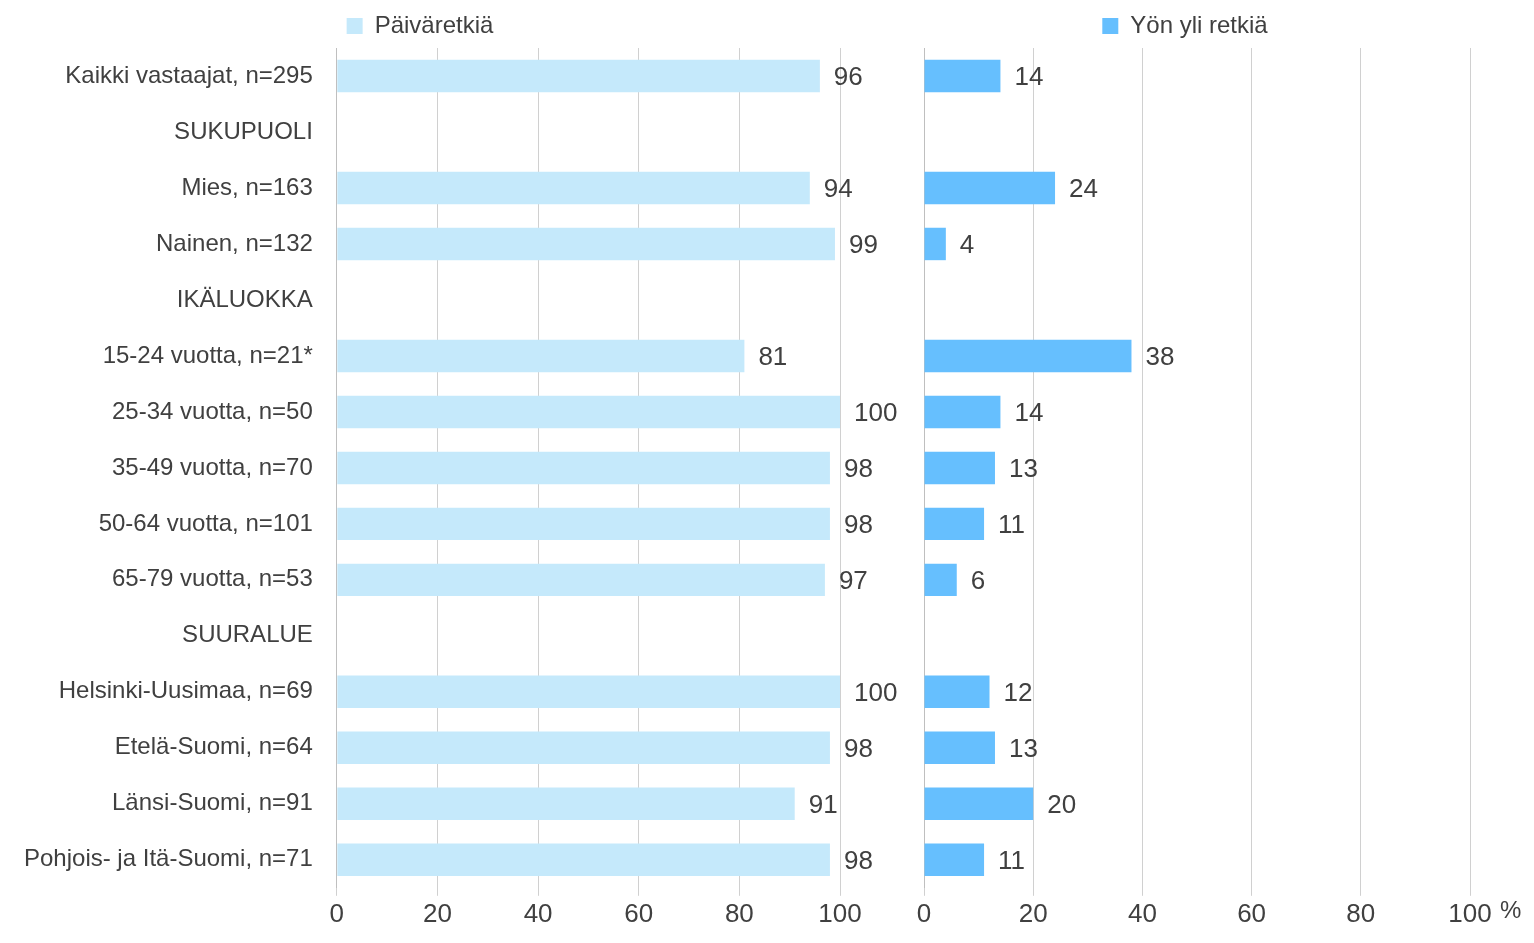 The image size is (1534, 943). Describe the element at coordinates (213, 746) in the screenshot. I see `y-tick-label: Etelä-Suomi, n=64` at that location.